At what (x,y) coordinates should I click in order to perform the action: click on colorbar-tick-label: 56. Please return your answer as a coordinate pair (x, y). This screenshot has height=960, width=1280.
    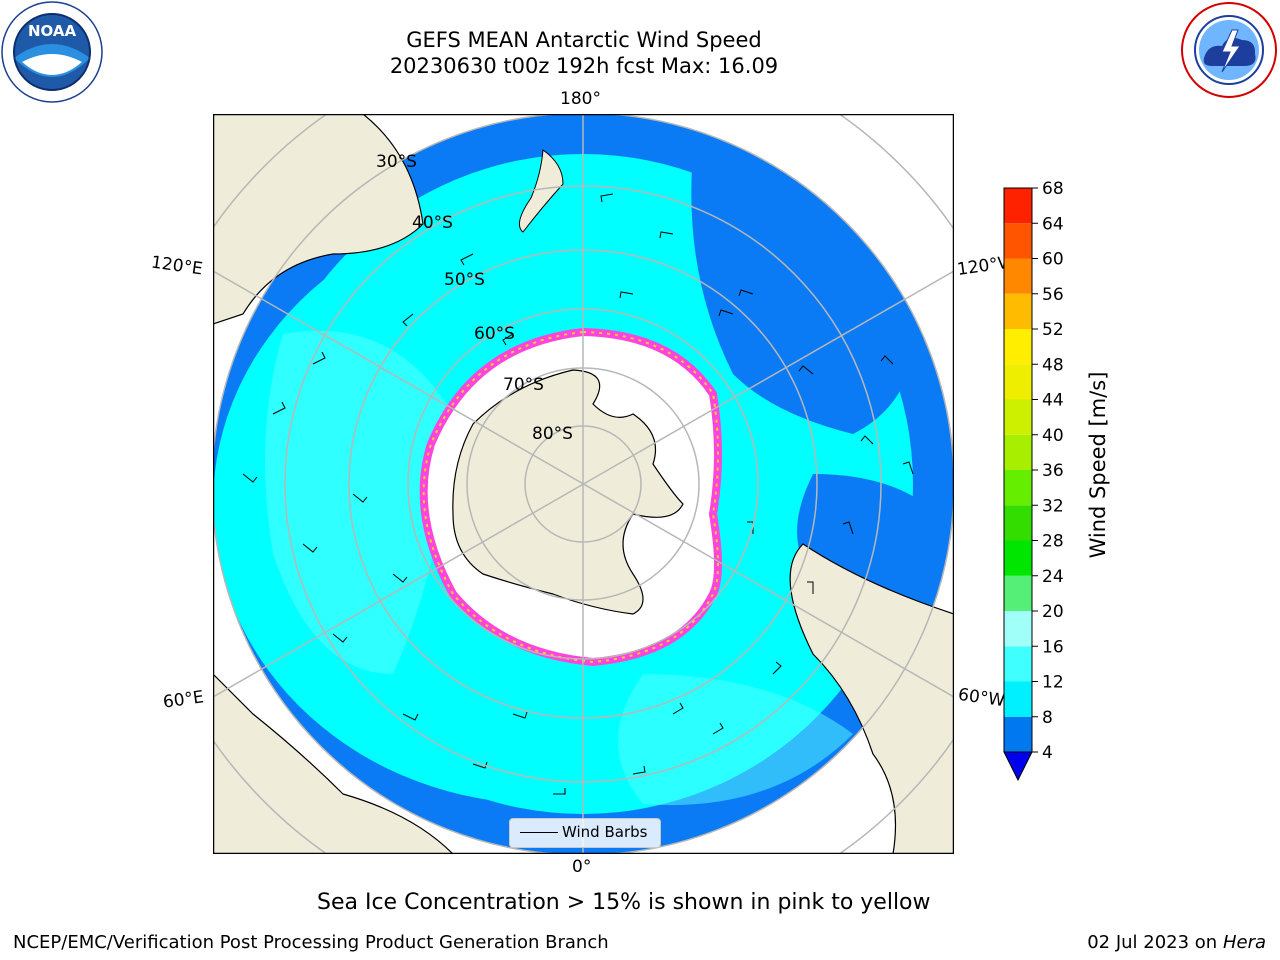
    Looking at the image, I should click on (1053, 295).